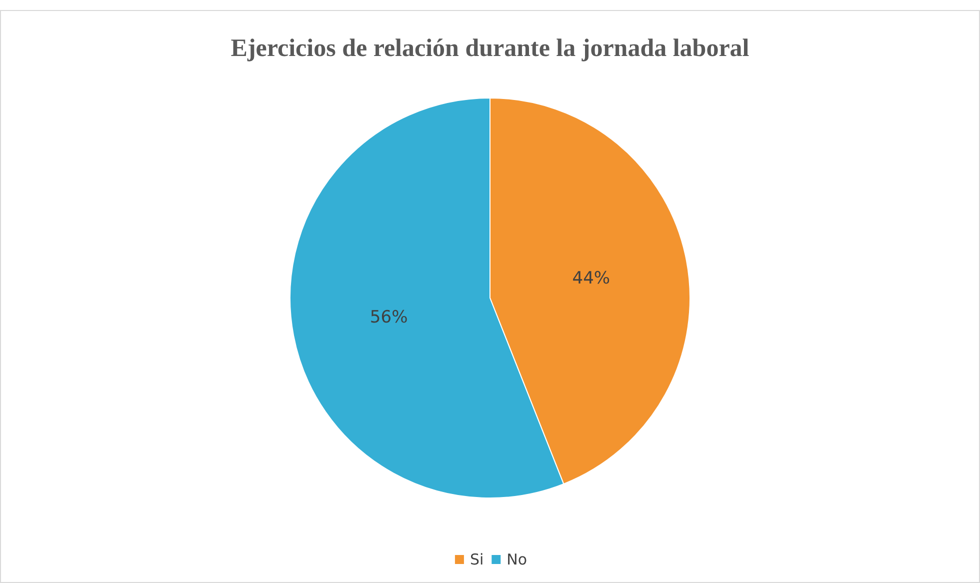 Image resolution: width=980 pixels, height=583 pixels. Describe the element at coordinates (389, 317) in the screenshot. I see `data-label: 56%` at that location.